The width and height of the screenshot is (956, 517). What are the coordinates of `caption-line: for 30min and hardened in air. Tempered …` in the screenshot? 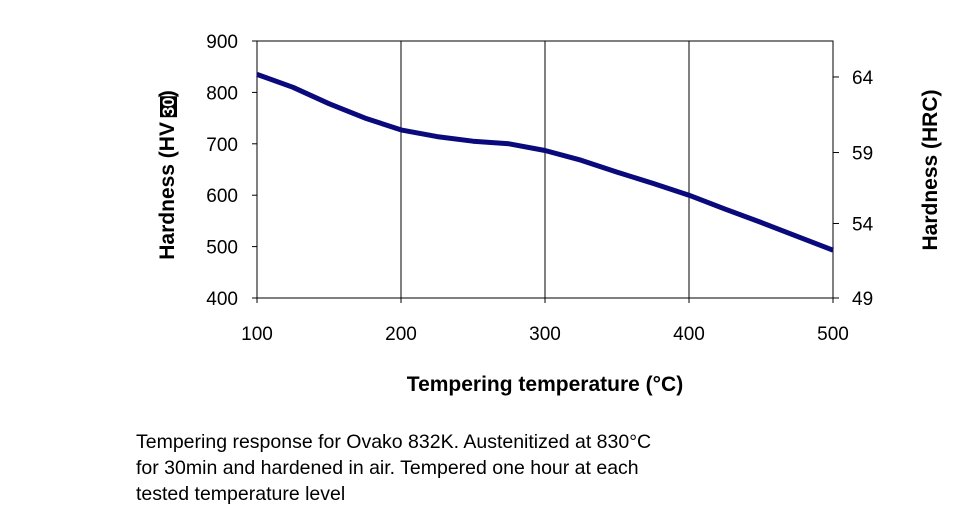 It's located at (387, 468).